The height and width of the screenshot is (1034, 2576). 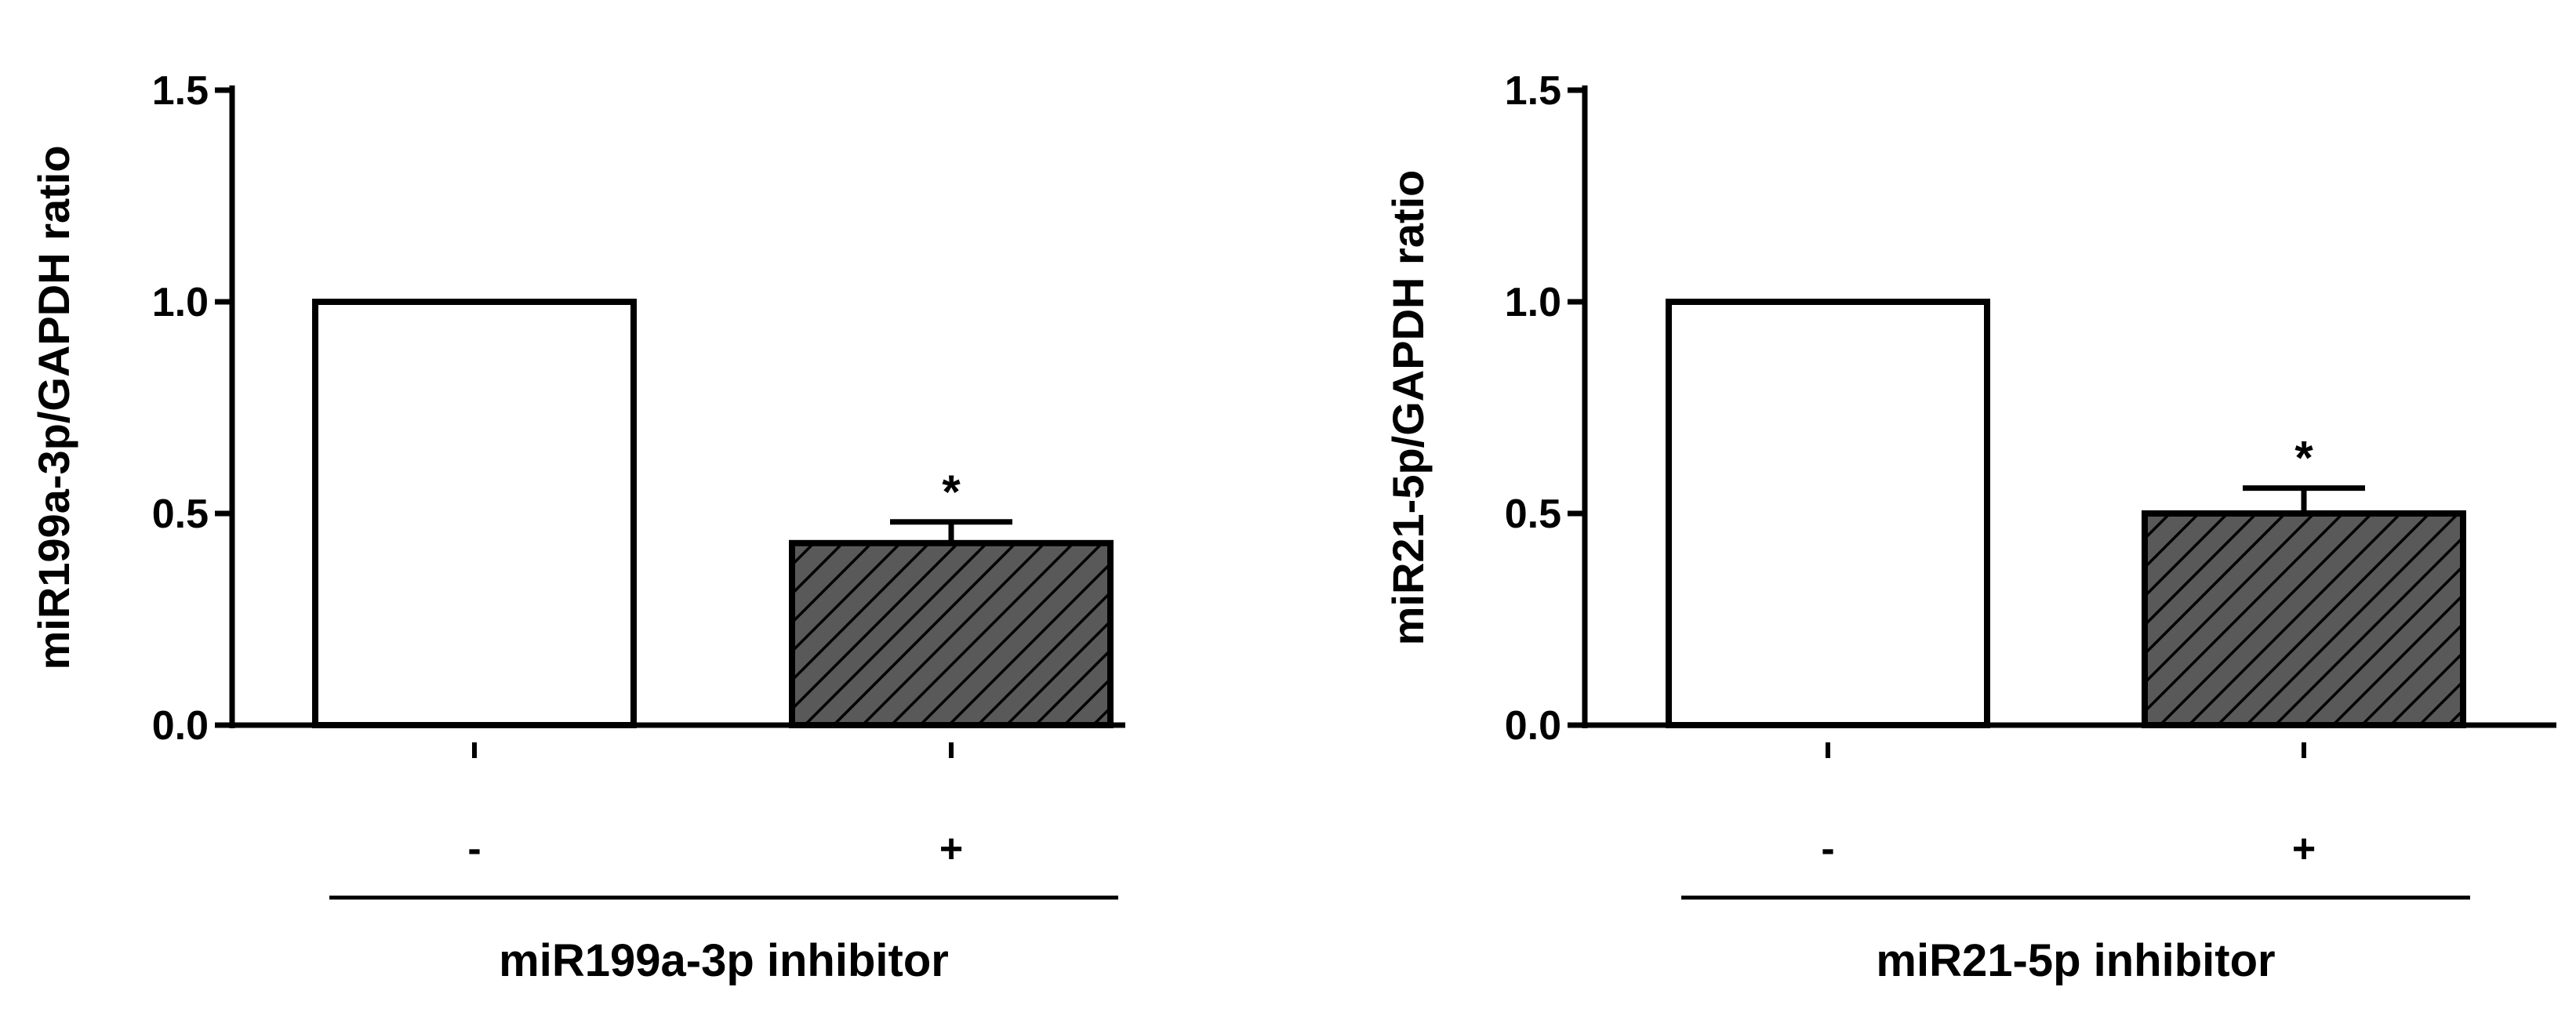 I want to click on y-axis-label: miR199a-3p/GAPDH ratio, so click(x=53, y=407).